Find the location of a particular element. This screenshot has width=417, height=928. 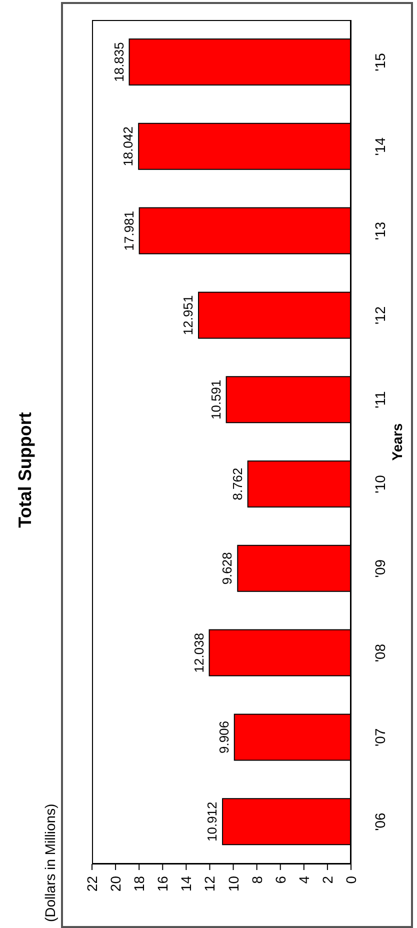

data-label: 10.591 is located at coordinates (216, 400).